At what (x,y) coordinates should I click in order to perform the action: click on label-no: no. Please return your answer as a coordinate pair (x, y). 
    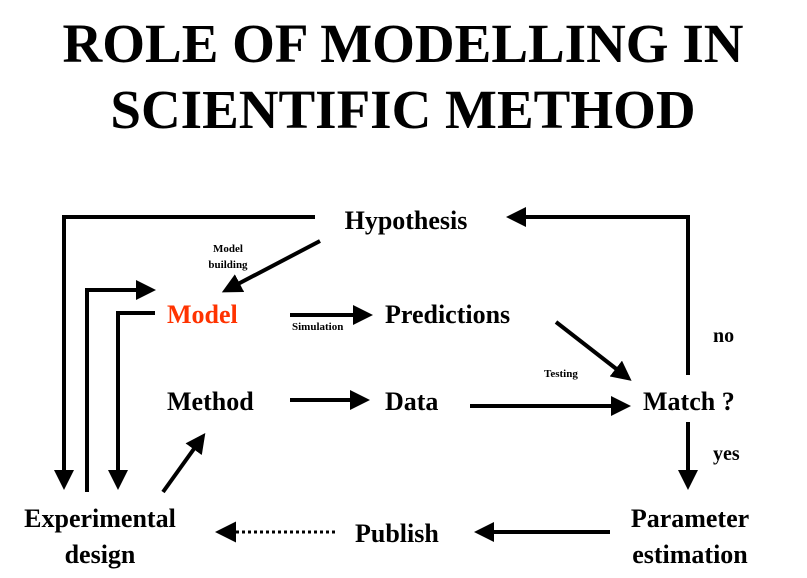
    Looking at the image, I should click on (723, 336).